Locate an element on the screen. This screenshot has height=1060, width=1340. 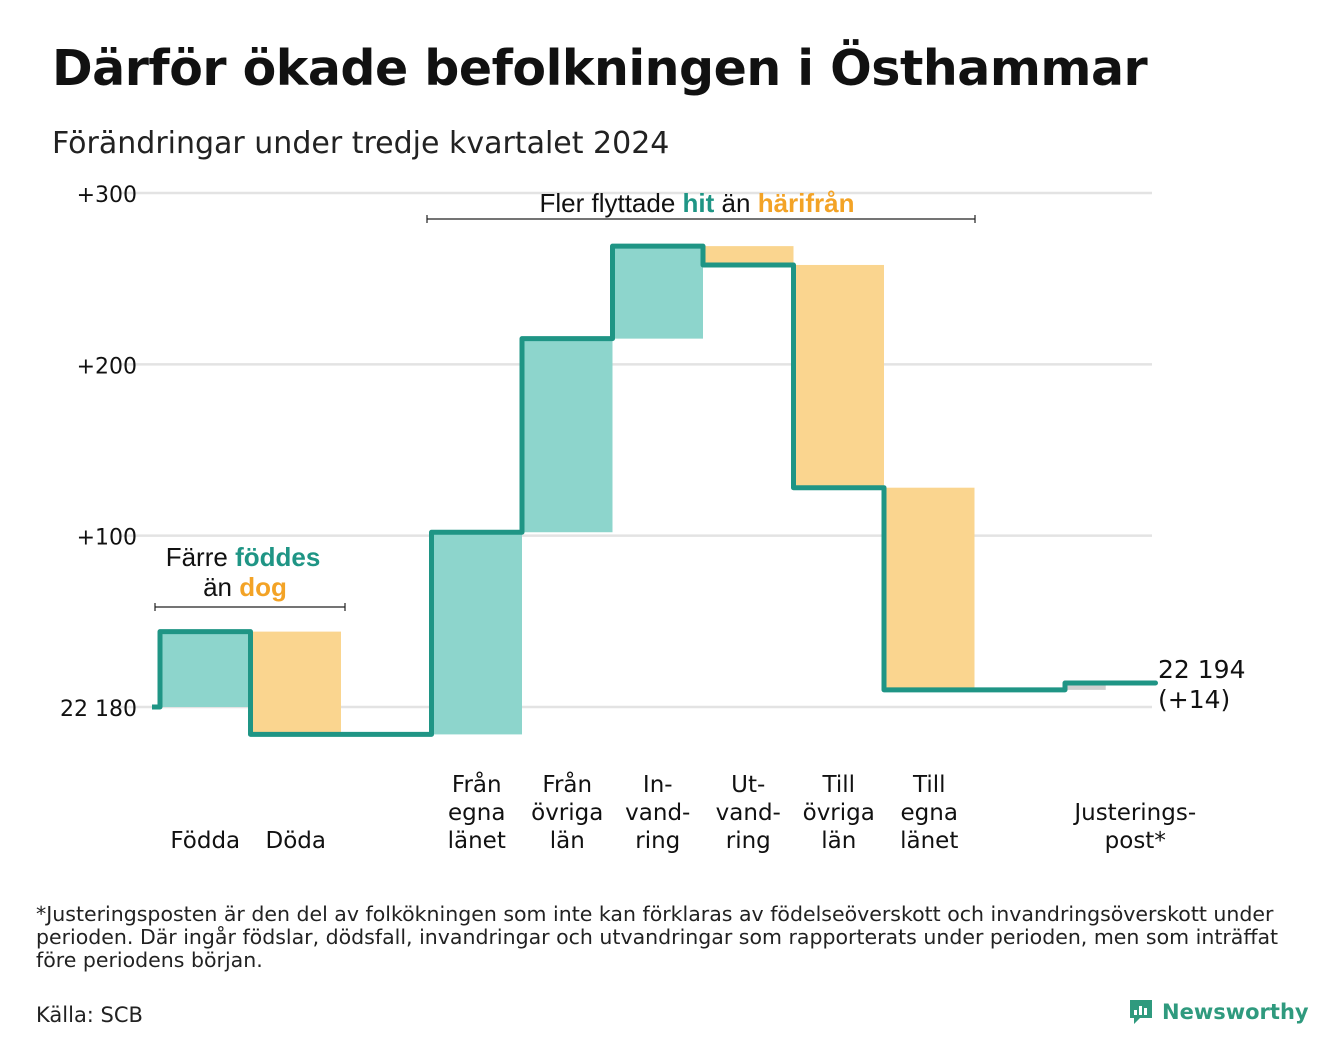
brand-logo: Newsworthy is located at coordinates (1218, 1012).